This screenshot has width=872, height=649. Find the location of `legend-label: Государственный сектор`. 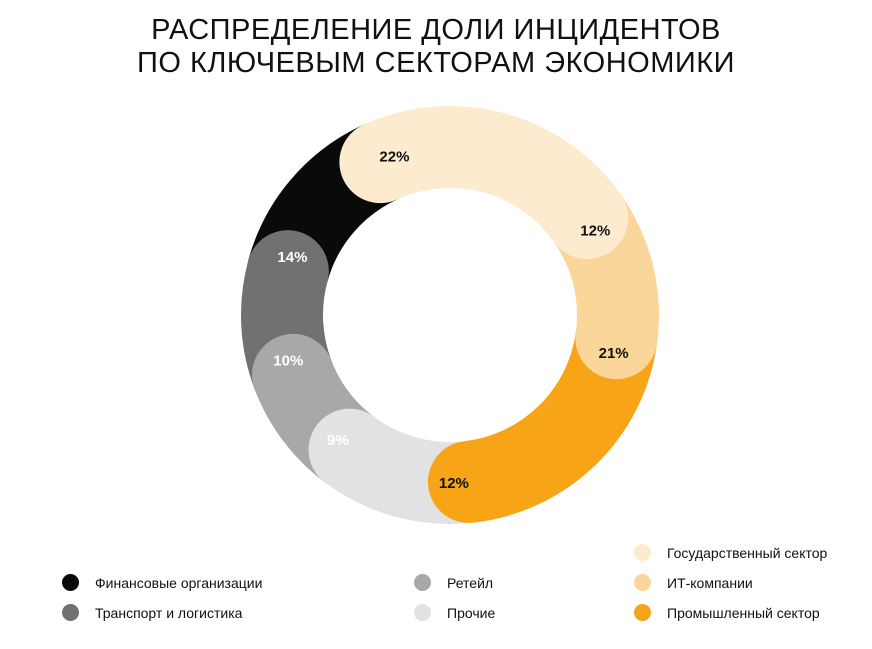

legend-label: Государственный сектор is located at coordinates (747, 552).